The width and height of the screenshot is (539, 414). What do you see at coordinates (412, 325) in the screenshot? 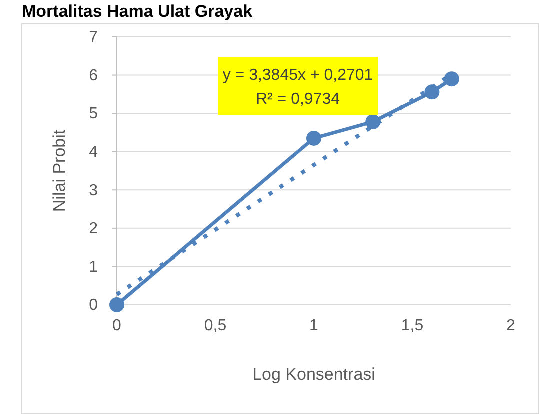
I see `x-tick-label: 1,5` at bounding box center [412, 325].